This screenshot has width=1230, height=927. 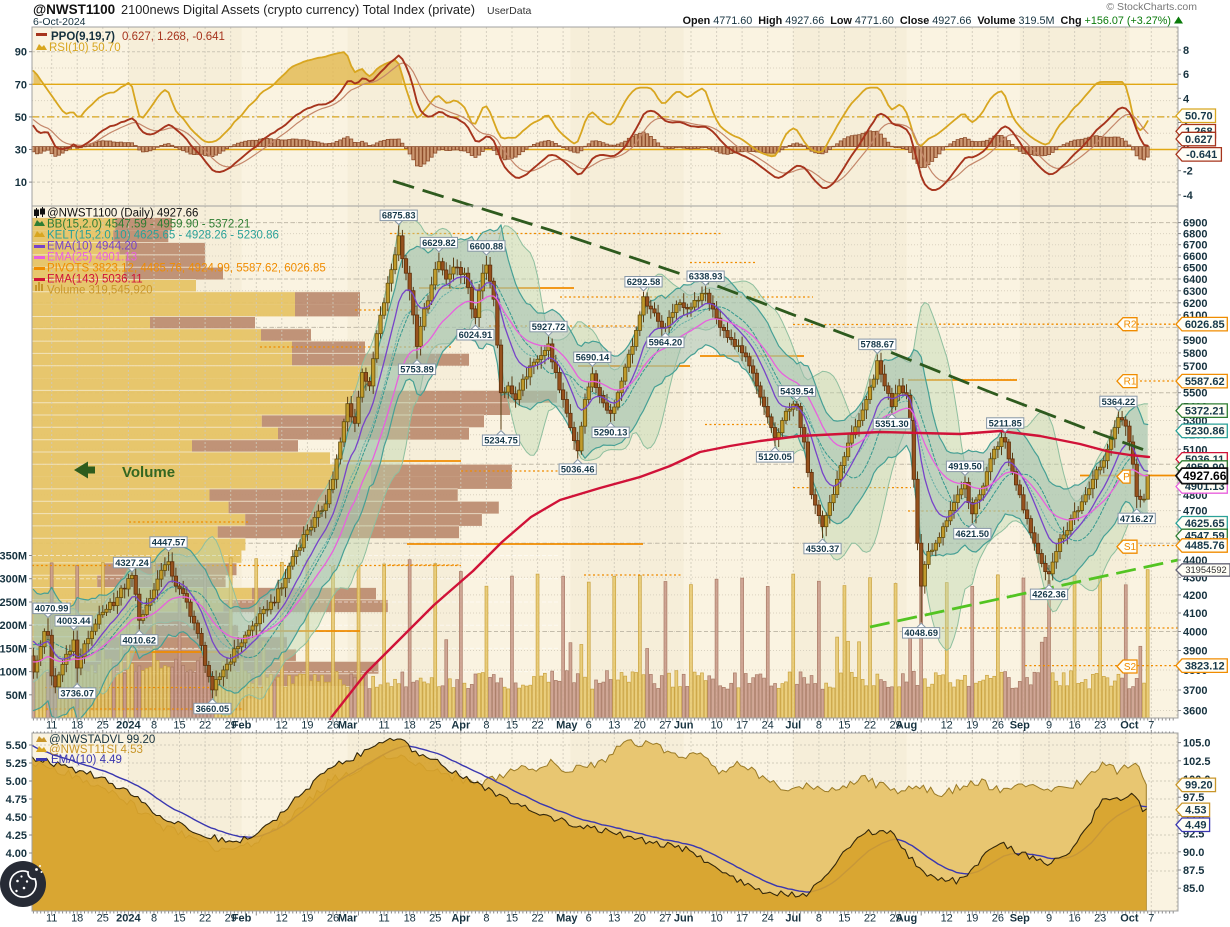 I want to click on svg-text: P, so click(x=1126, y=477).